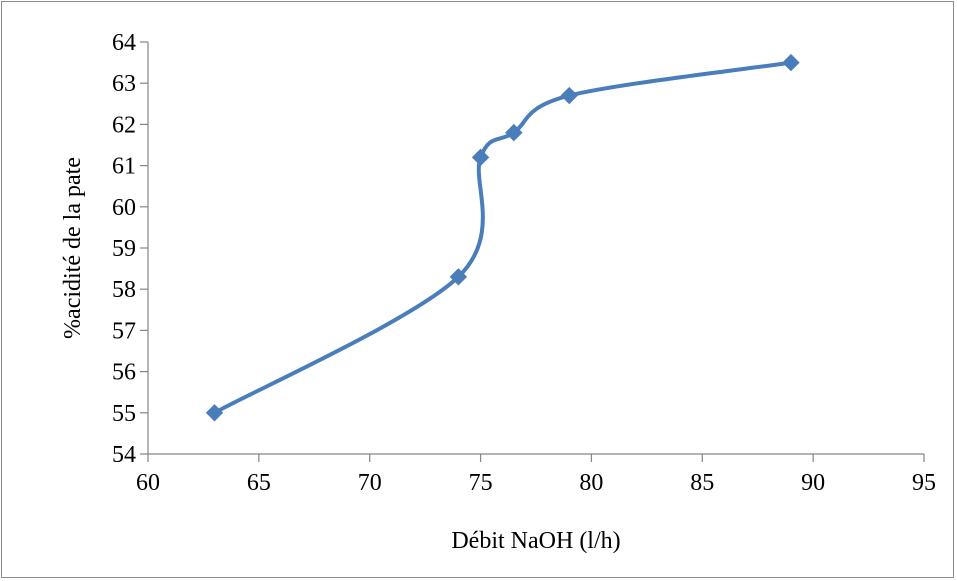 The width and height of the screenshot is (957, 581). Describe the element at coordinates (124, 167) in the screenshot. I see `y-tick-label: 61` at that location.